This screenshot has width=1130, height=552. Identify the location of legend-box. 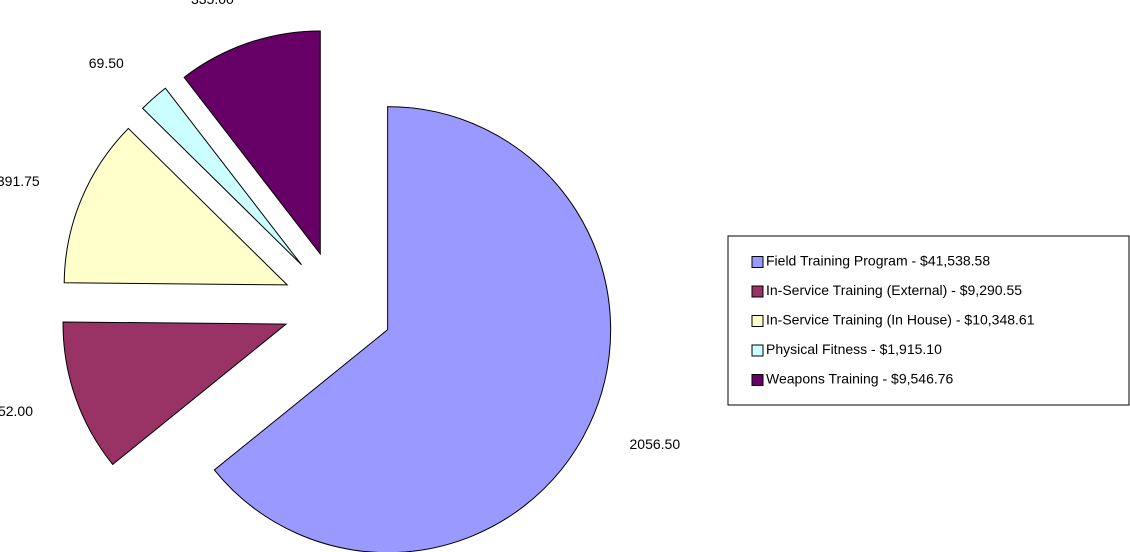
(928, 320).